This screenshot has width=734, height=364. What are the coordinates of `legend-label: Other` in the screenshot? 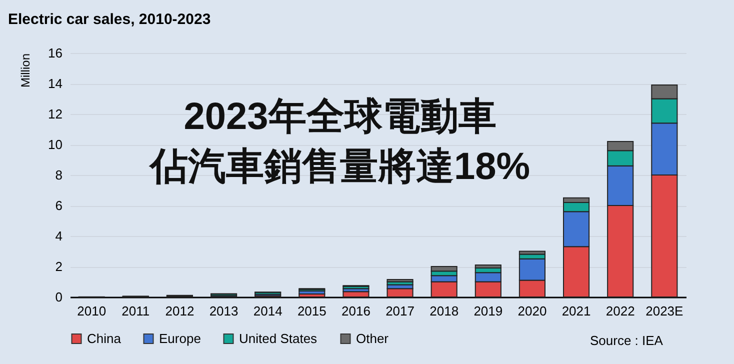 It's located at (373, 338).